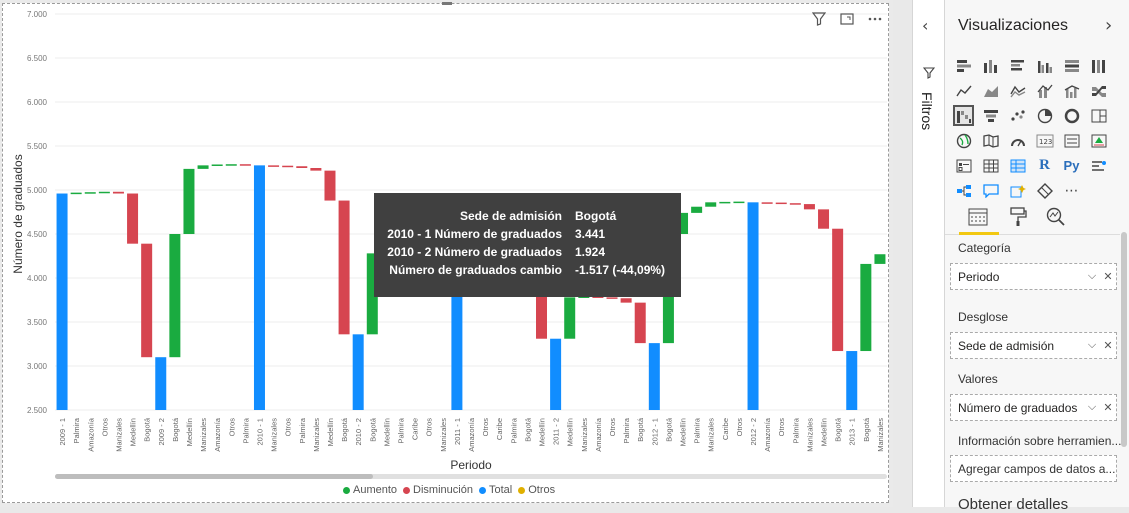  What do you see at coordinates (963, 165) in the screenshot?
I see `slicer-icon` at bounding box center [963, 165].